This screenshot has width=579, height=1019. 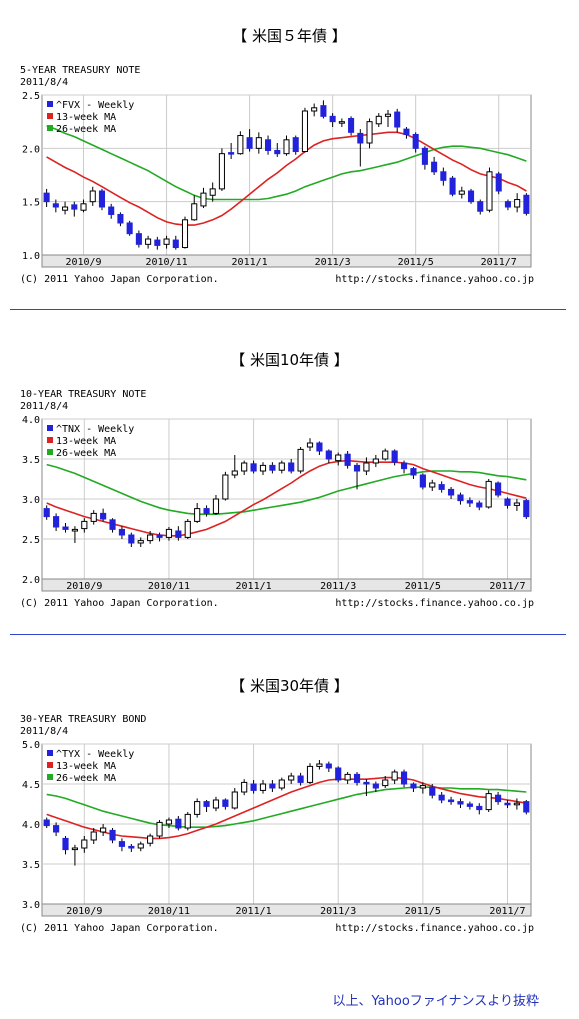 I want to click on y-tick-label: 5.0, so click(x=31, y=745).